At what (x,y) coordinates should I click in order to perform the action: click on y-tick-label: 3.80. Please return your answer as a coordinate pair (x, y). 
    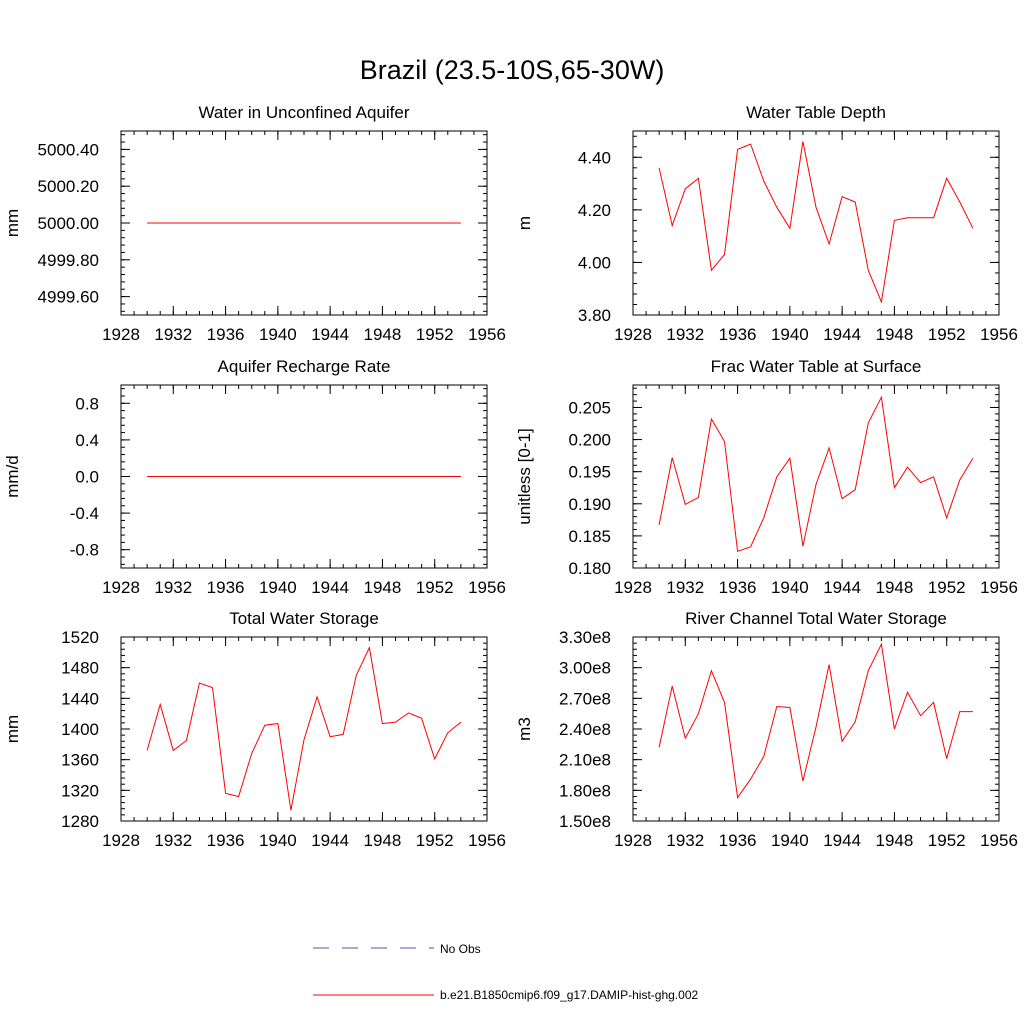
    Looking at the image, I should click on (594, 315).